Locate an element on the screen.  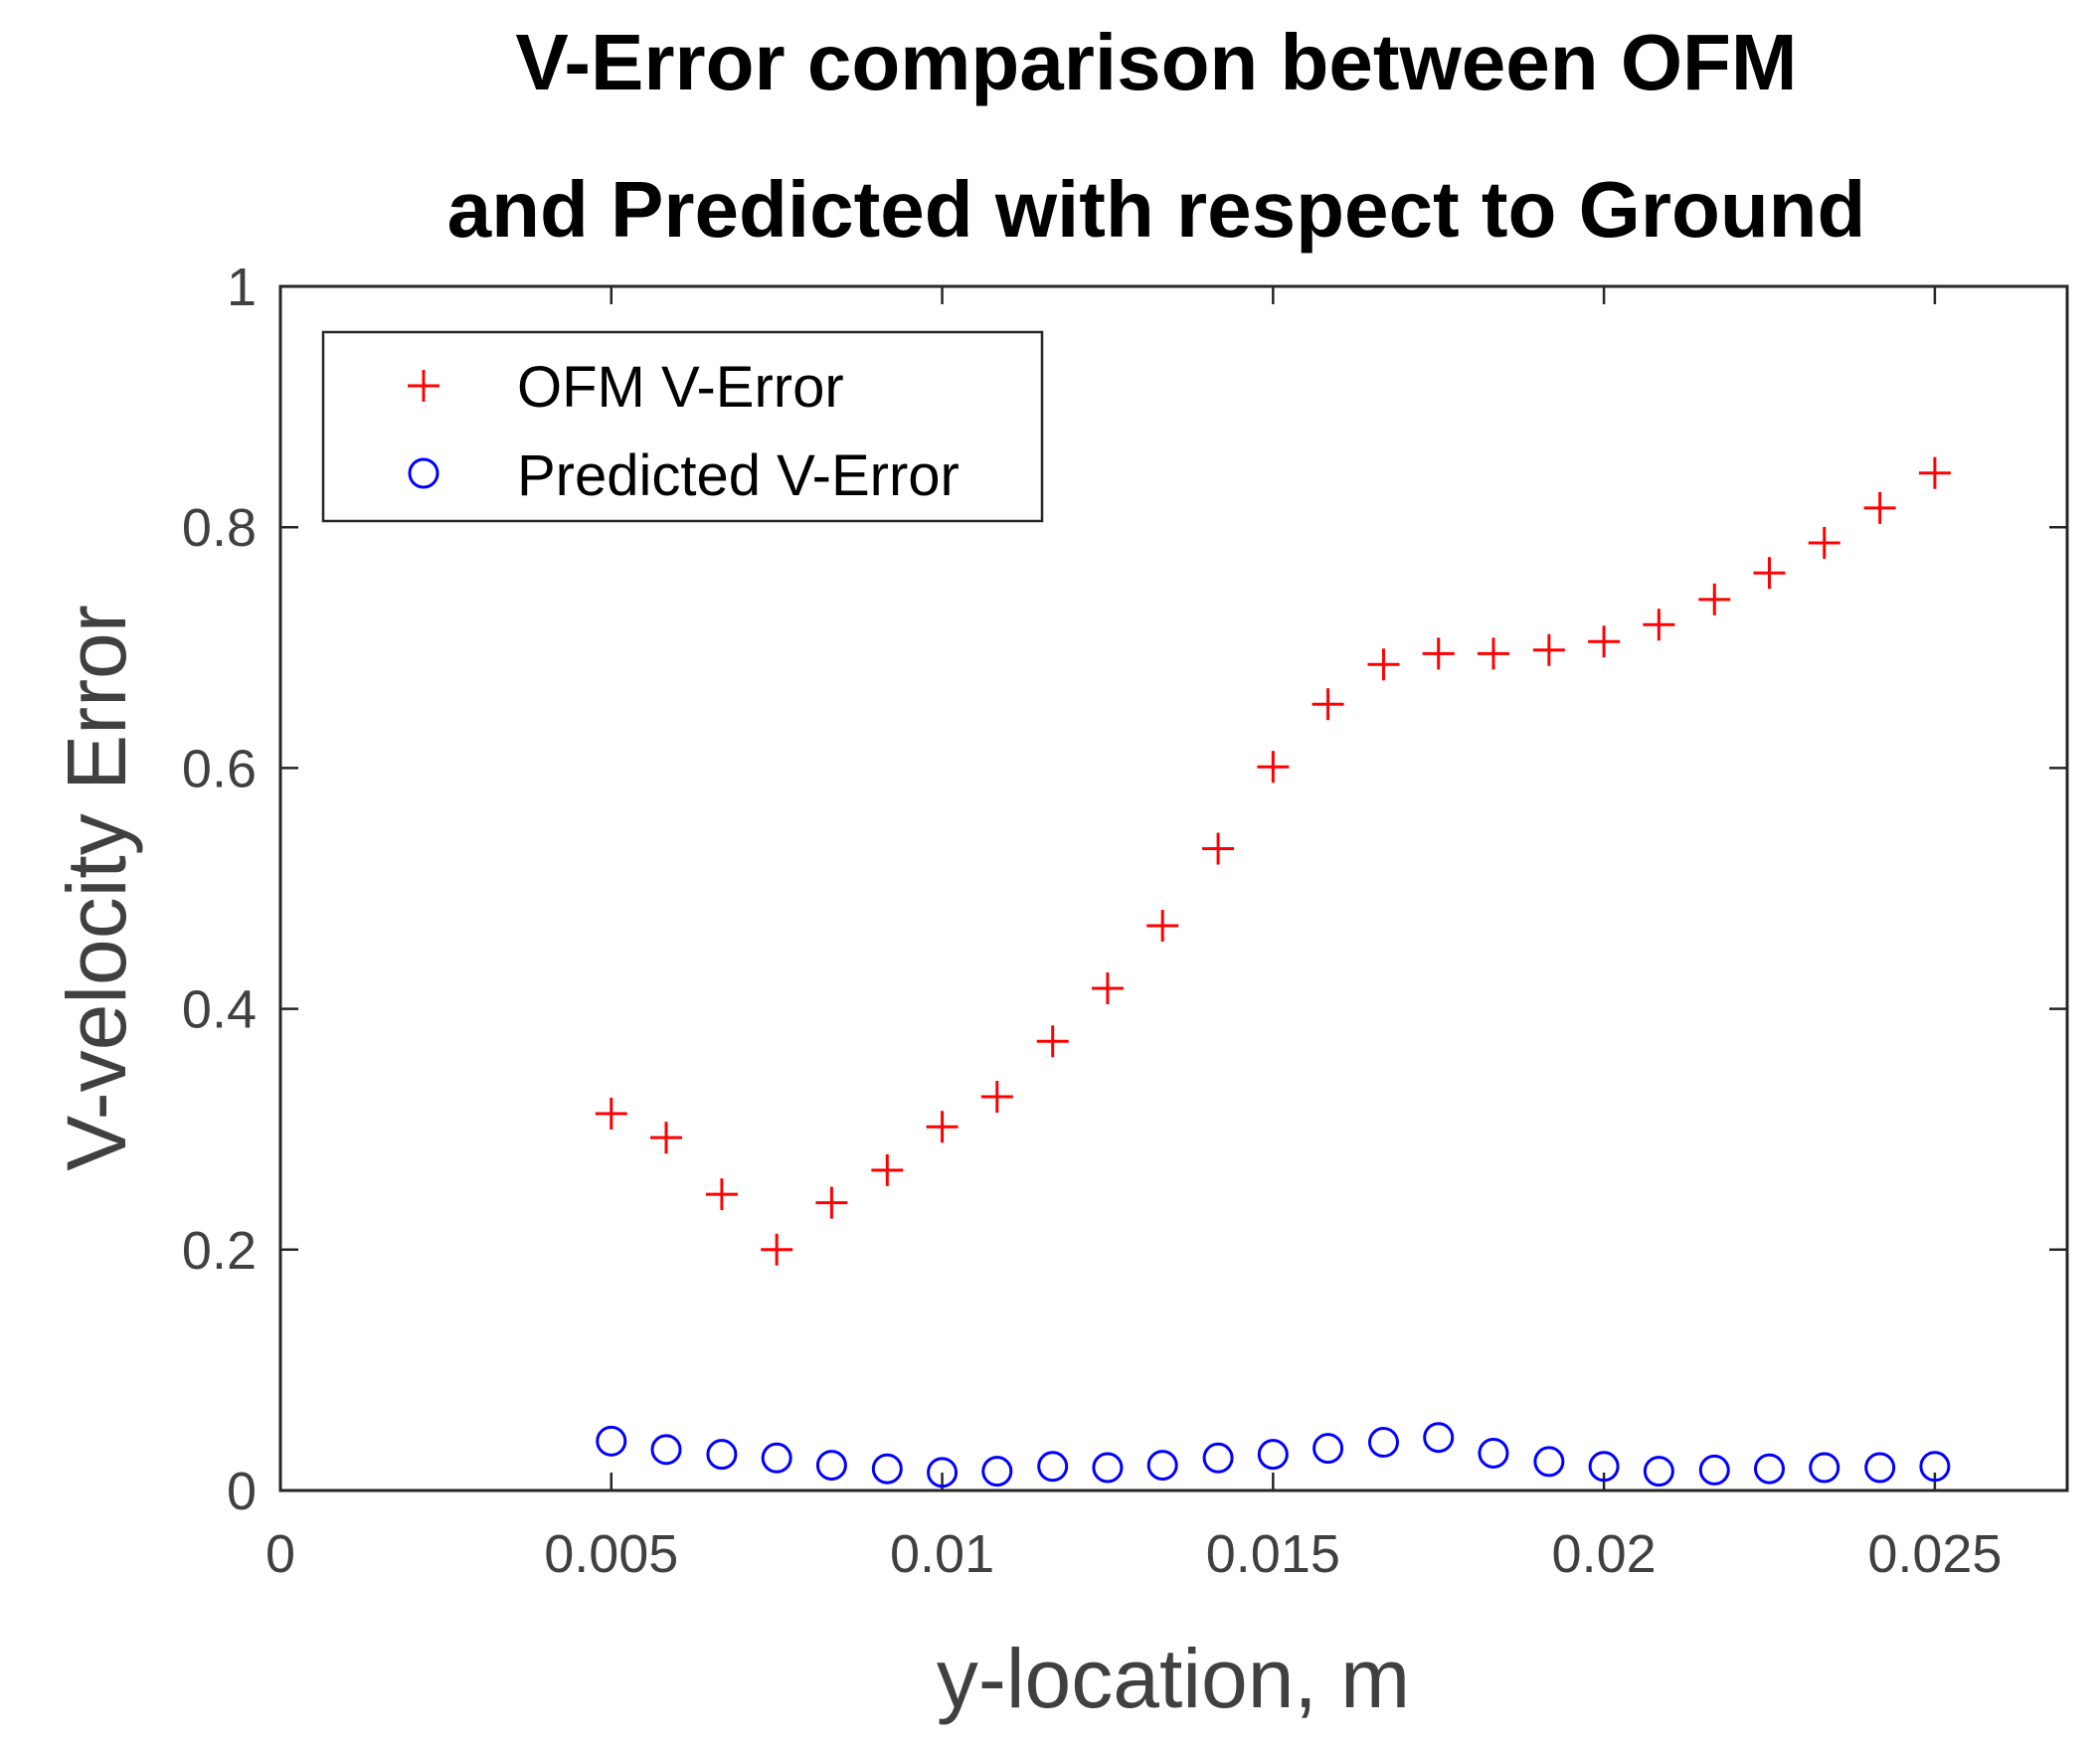
y-tick-labels: 0 0.2 0.4 0.6 0.8 1 is located at coordinates (220, 890).